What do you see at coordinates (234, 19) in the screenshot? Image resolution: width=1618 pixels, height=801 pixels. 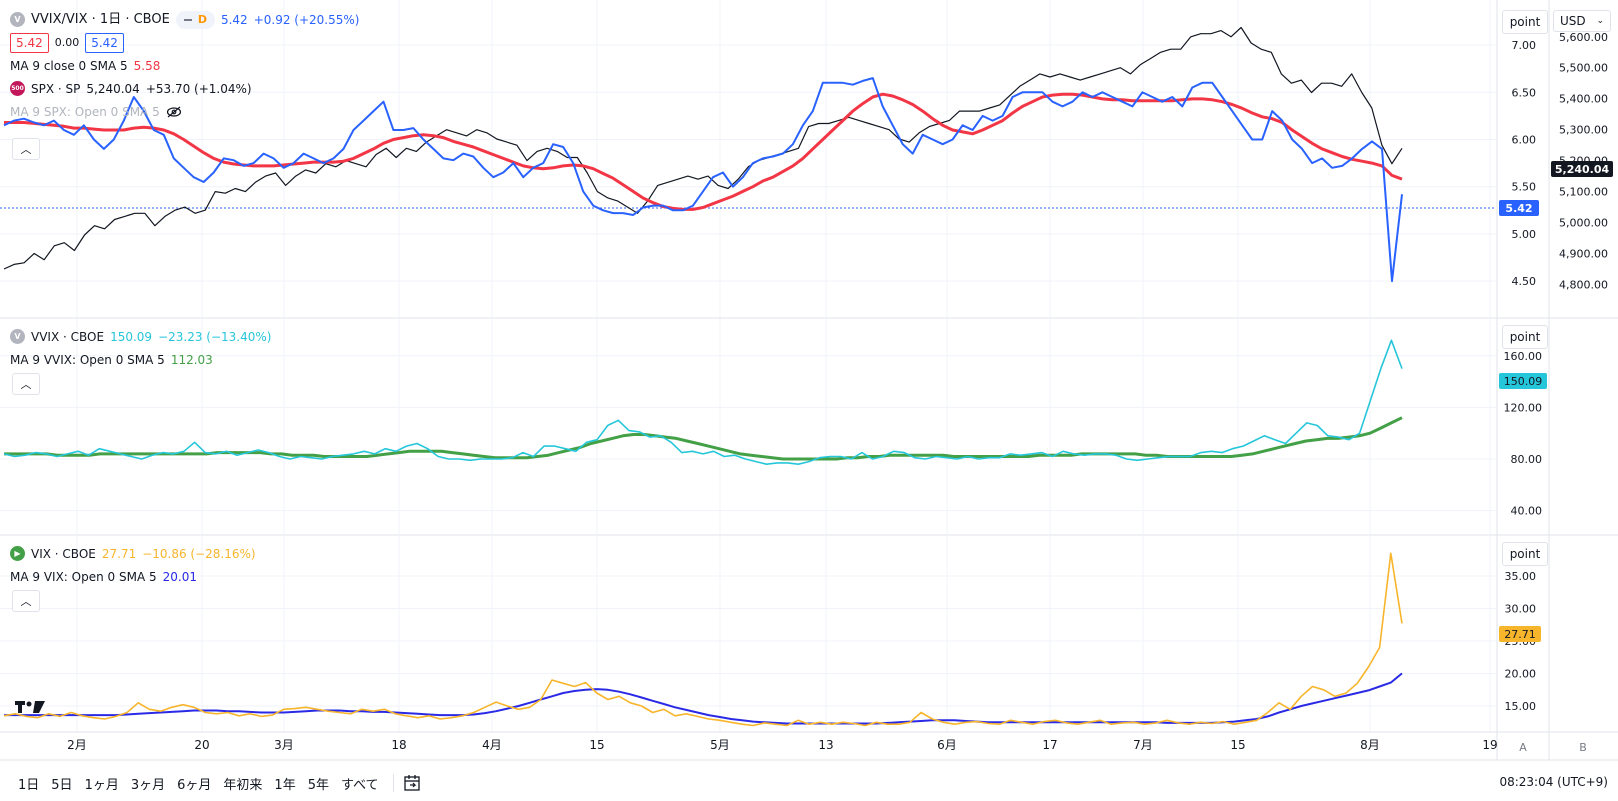 I see `last-price: 5.42` at bounding box center [234, 19].